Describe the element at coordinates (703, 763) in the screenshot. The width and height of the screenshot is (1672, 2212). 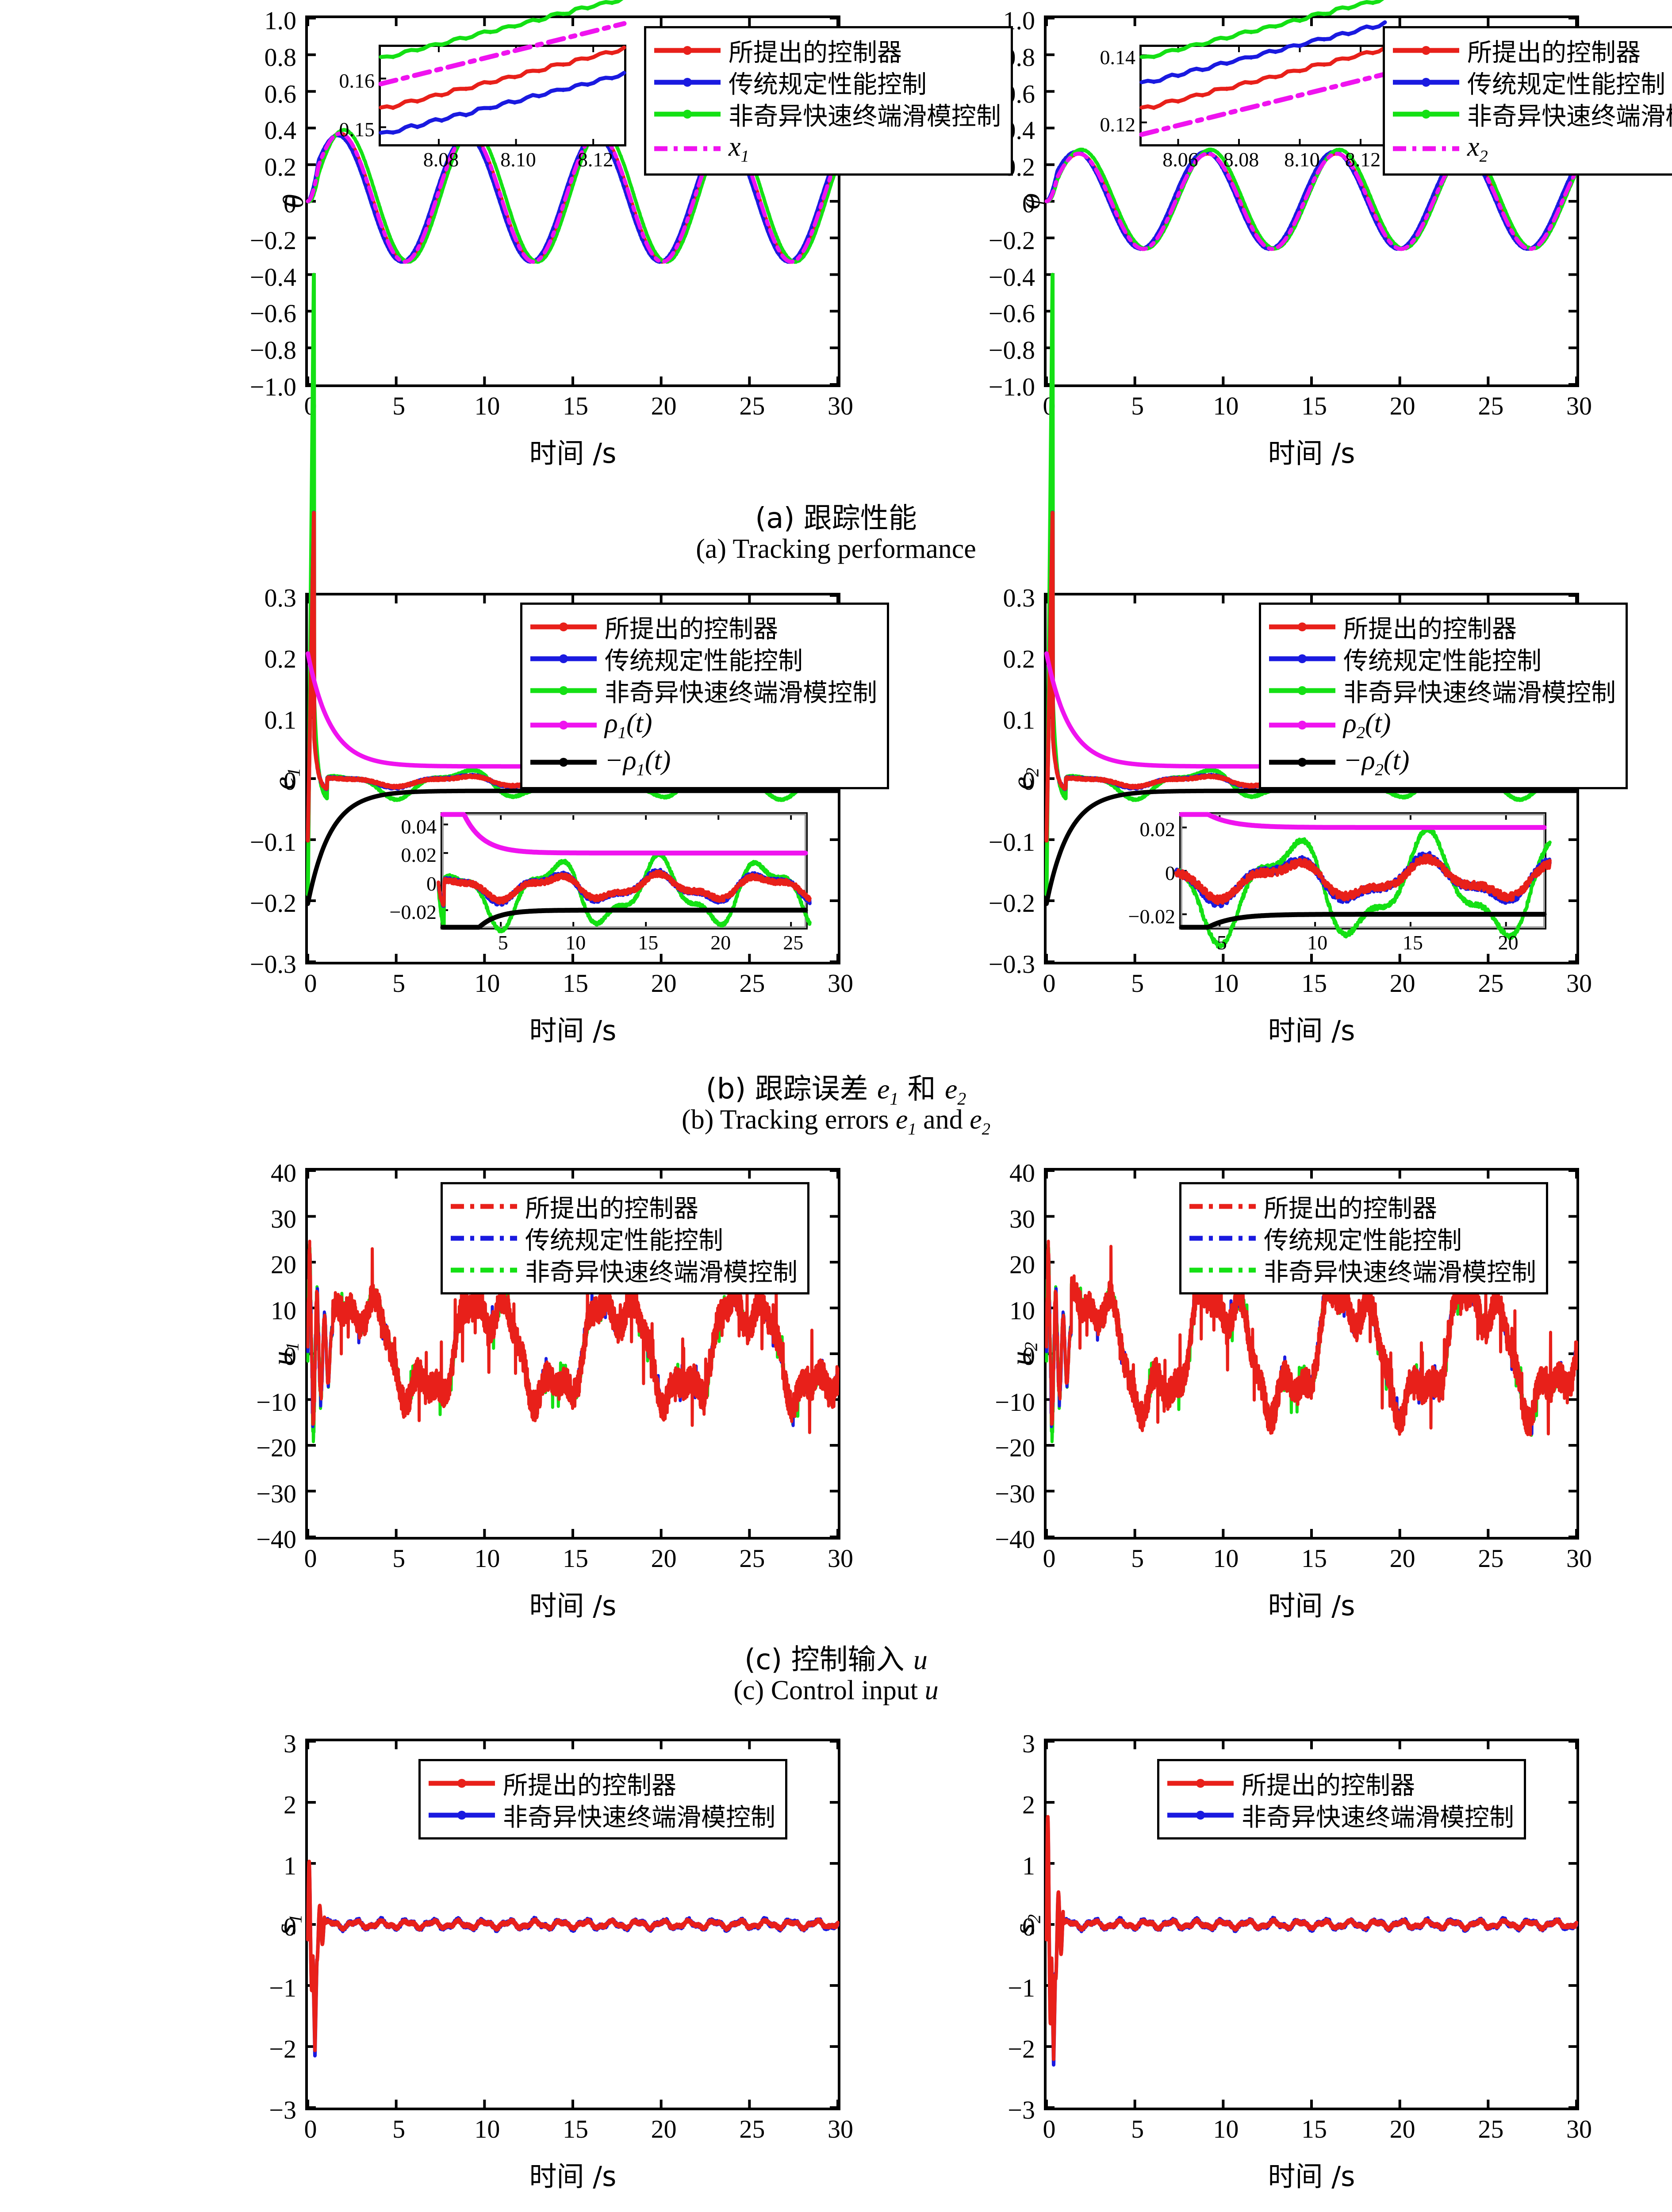
I see `b-left-legend-item: −ρ1(t)` at that location.